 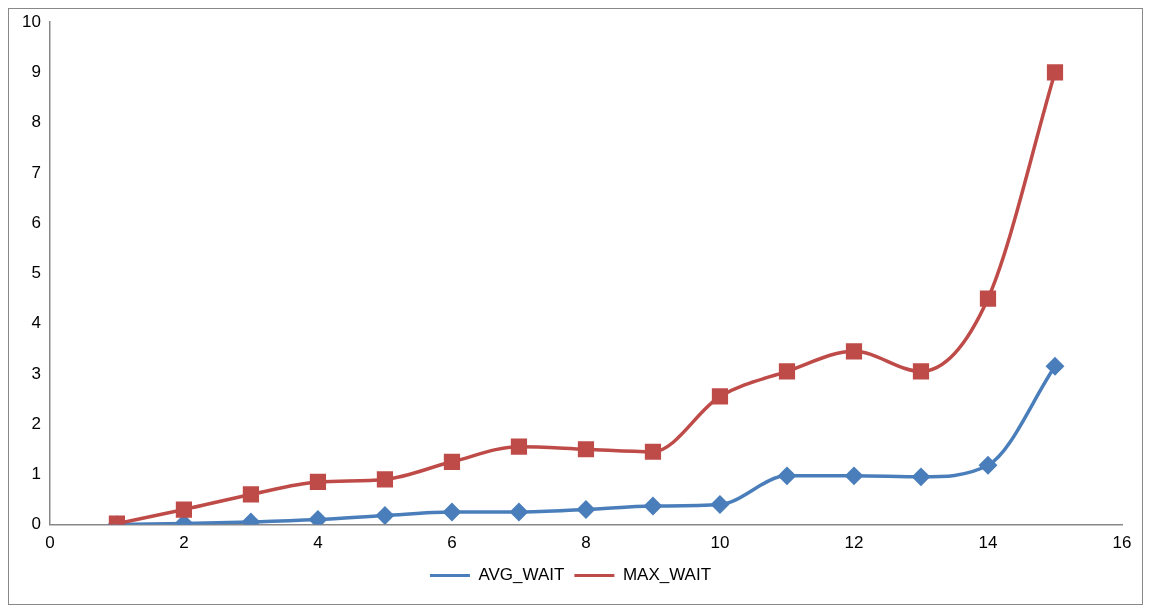 What do you see at coordinates (452, 543) in the screenshot?
I see `x-tick-label: 6` at bounding box center [452, 543].